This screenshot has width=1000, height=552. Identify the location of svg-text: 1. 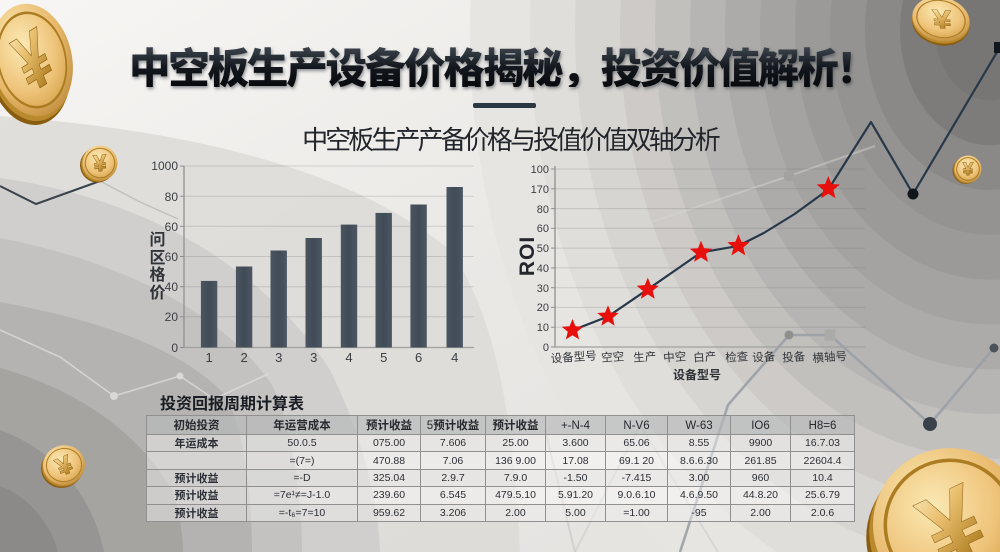
(208, 357).